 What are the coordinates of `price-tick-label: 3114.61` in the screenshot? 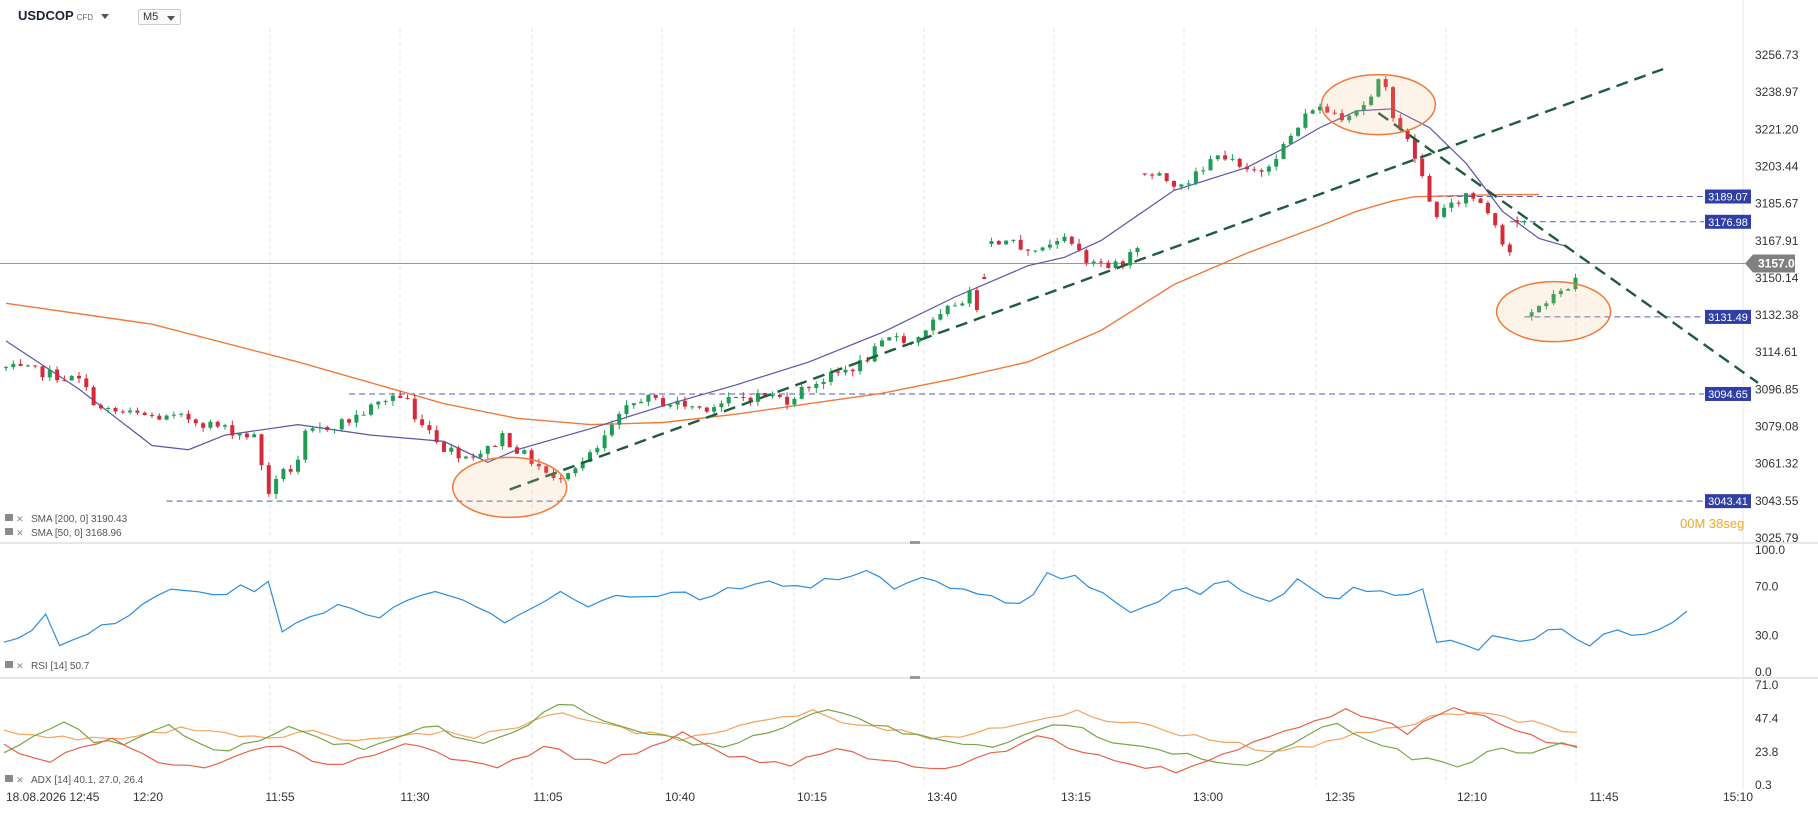 It's located at (1776, 352).